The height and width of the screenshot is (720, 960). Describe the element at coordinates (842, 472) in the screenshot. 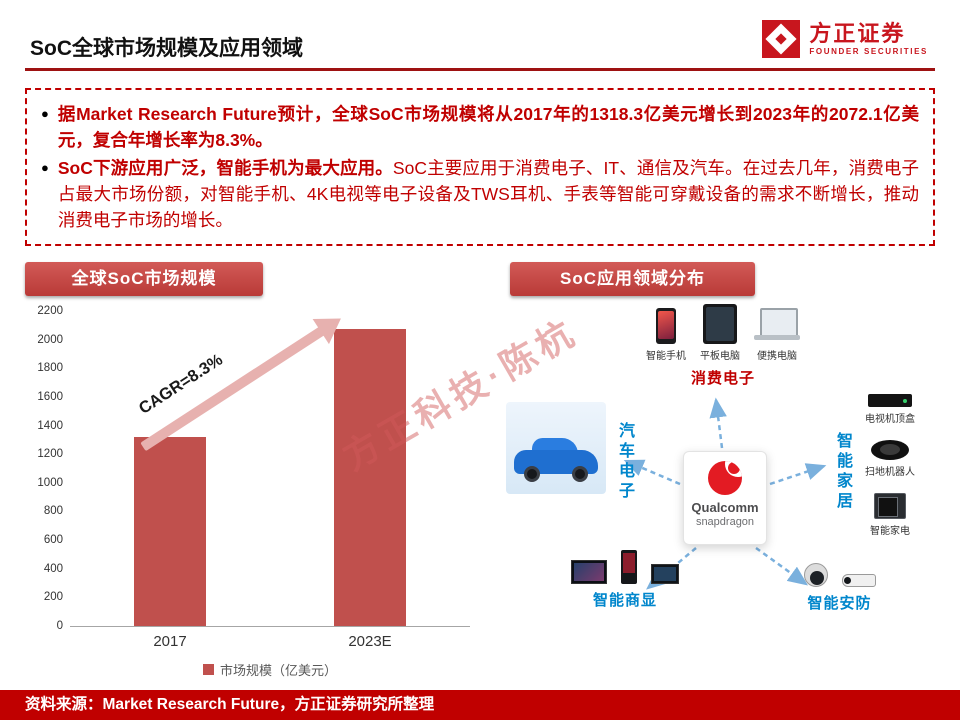

I see `smart-home-label: 智能家居` at that location.